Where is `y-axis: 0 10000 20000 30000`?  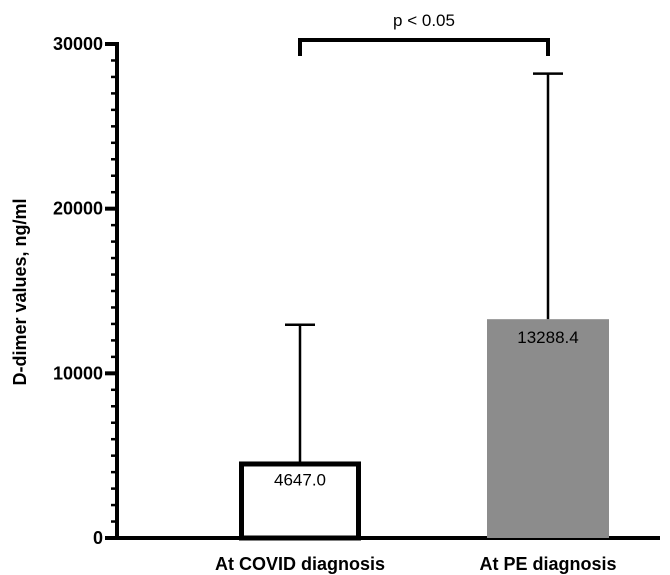
y-axis: 0 10000 20000 30000 is located at coordinates (86, 291).